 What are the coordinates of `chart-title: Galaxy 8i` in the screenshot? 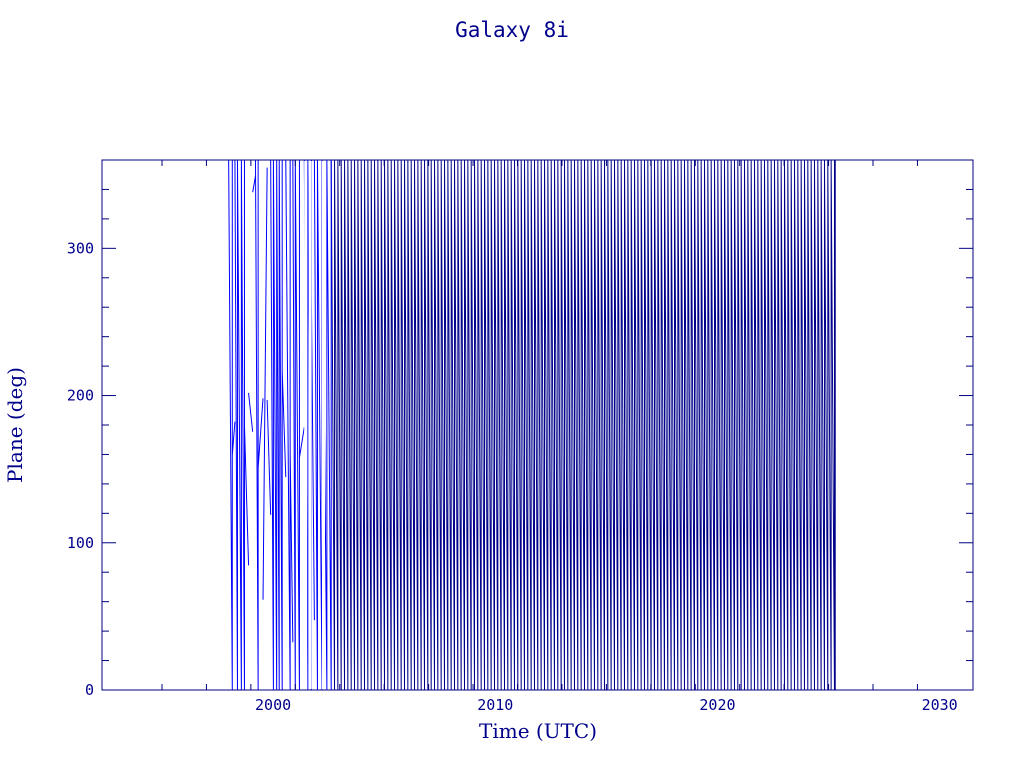 It's located at (512, 30).